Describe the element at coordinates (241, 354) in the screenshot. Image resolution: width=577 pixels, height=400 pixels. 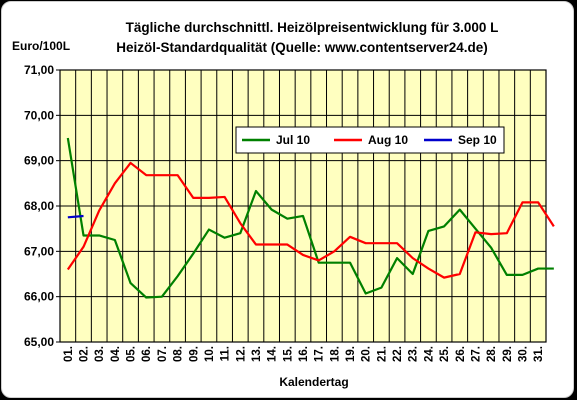
I see `x-tick-label: 12.` at that location.